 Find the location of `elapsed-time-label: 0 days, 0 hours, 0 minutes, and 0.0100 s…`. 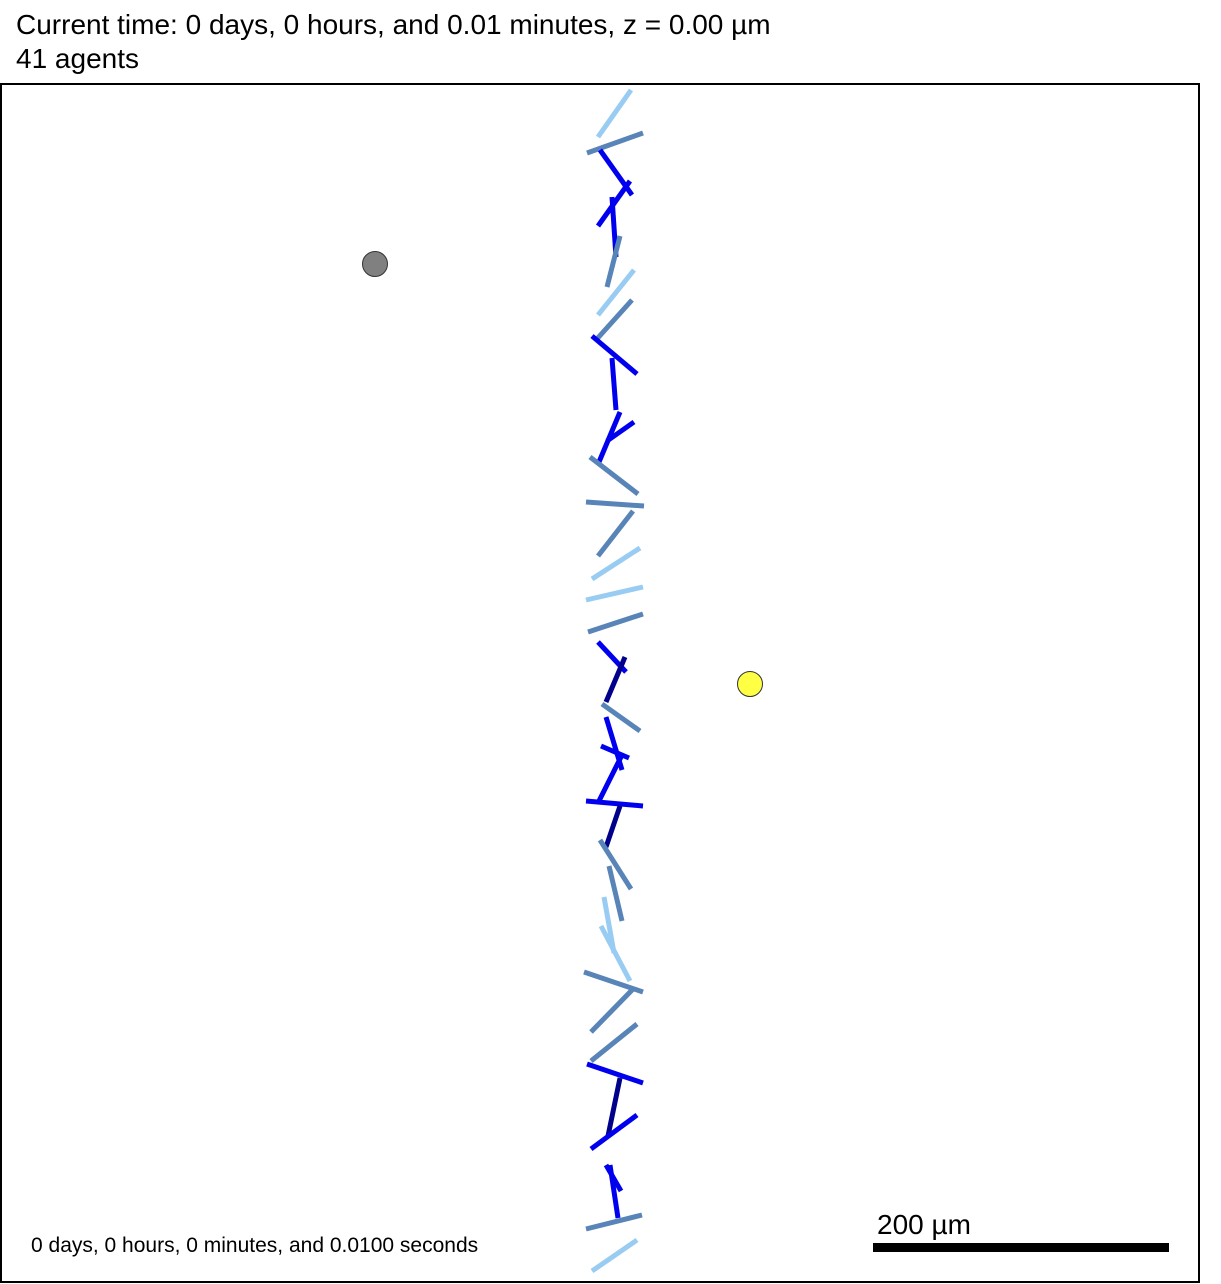

elapsed-time-label: 0 days, 0 hours, 0 minutes, and 0.0100 s… is located at coordinates (255, 1245).